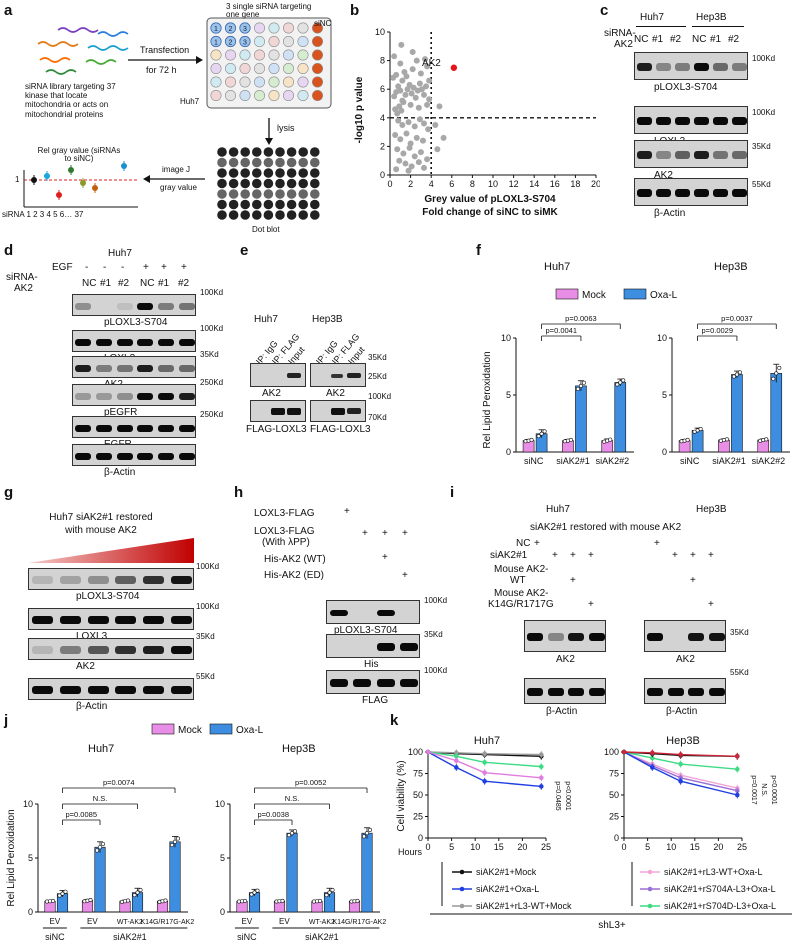  Describe the element at coordinates (85, 666) in the screenshot. I see `g-blot-label: AK2` at that location.